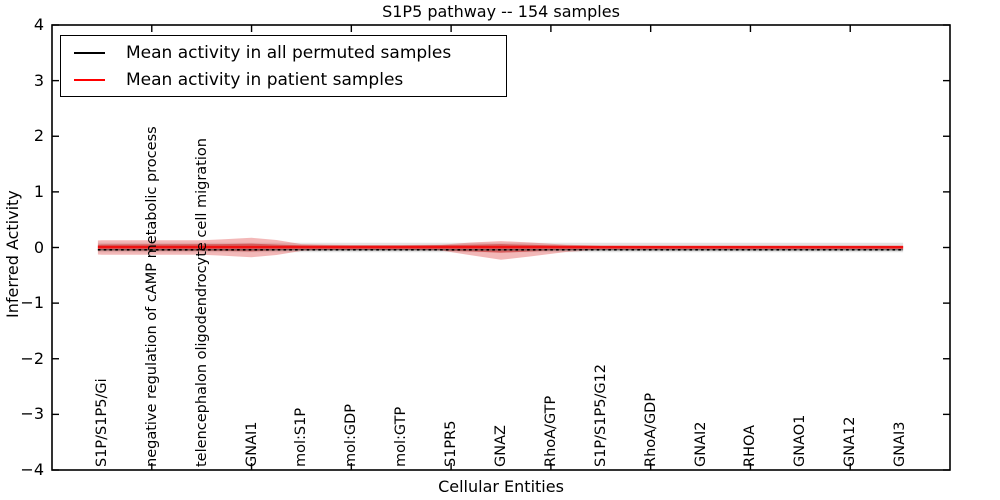  I want to click on legend-item-patient: Mean activity in patient samples, so click(290, 80).